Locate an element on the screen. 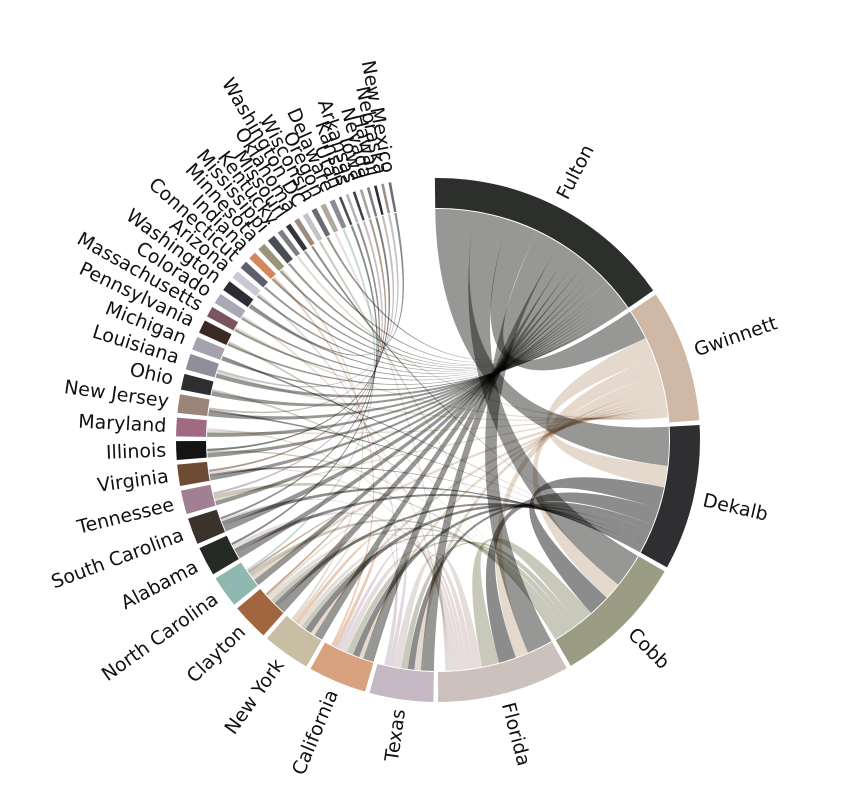 The image size is (855, 789). group-arc-arizona is located at coordinates (246, 284).